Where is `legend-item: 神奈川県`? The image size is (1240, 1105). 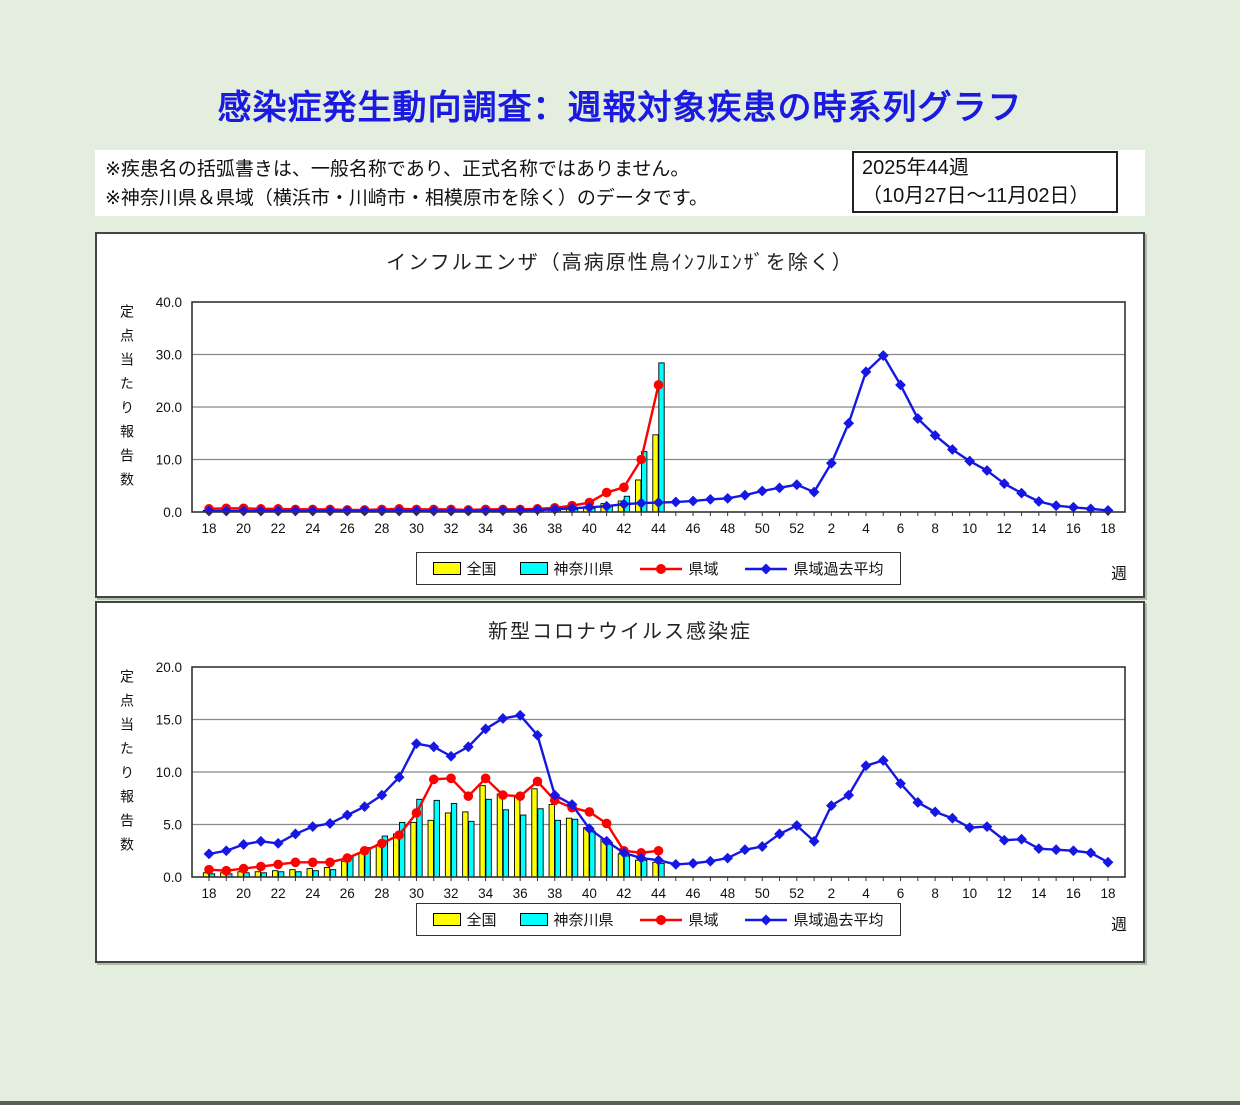 legend-item: 神奈川県 is located at coordinates (567, 568).